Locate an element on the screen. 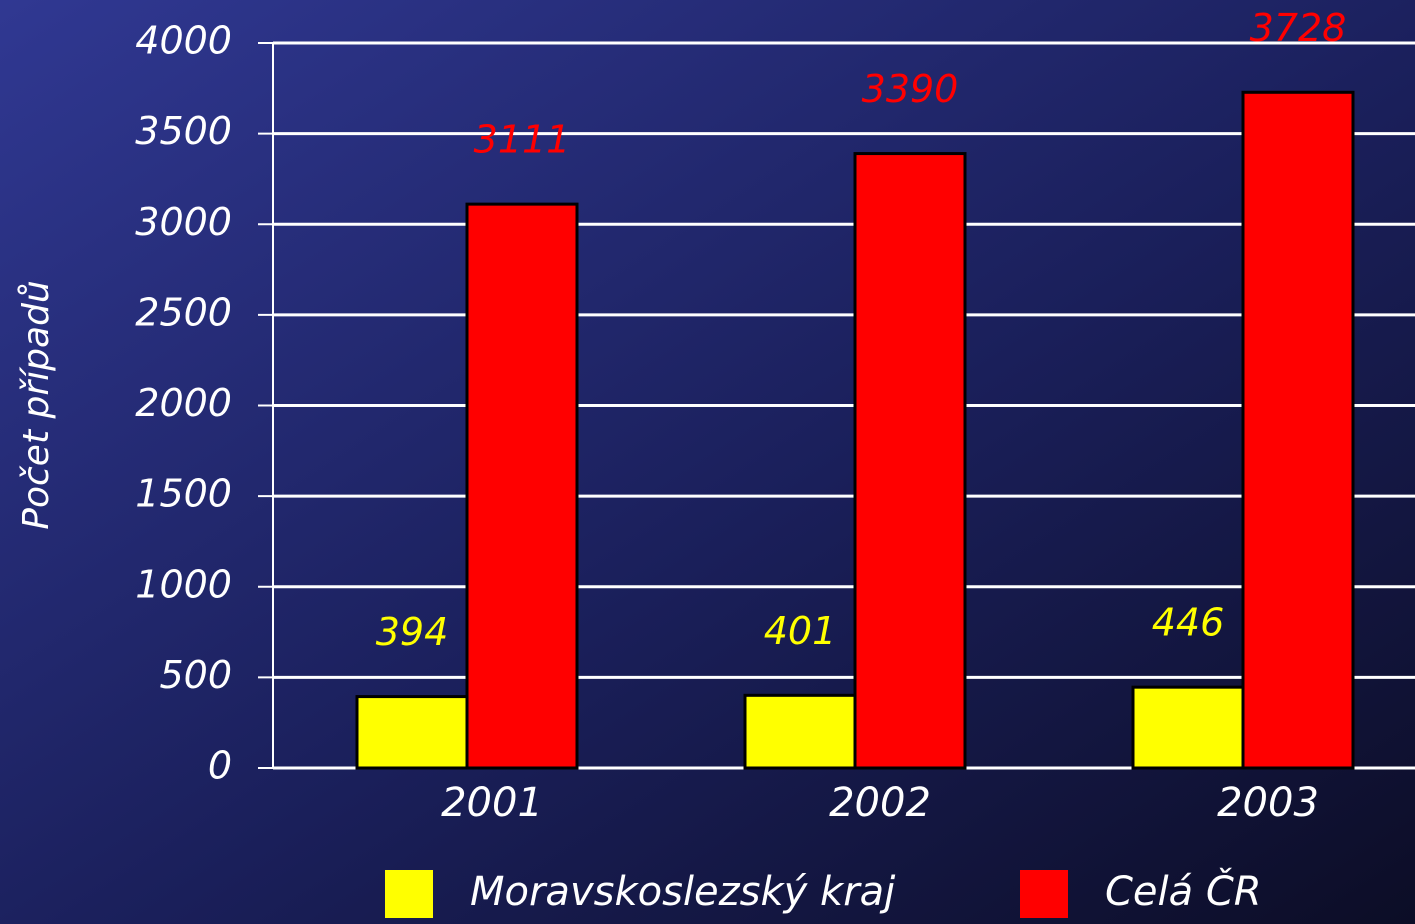  x-tick-label: 2003 is located at coordinates (1268, 803).